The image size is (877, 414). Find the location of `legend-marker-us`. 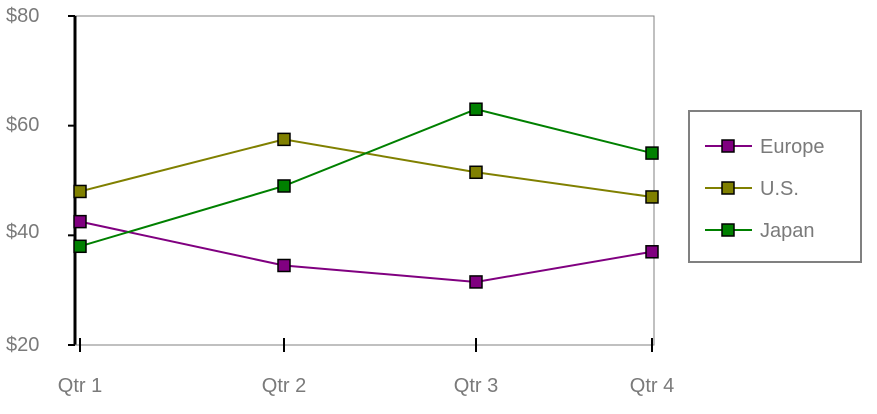

legend-marker-us is located at coordinates (728, 188).